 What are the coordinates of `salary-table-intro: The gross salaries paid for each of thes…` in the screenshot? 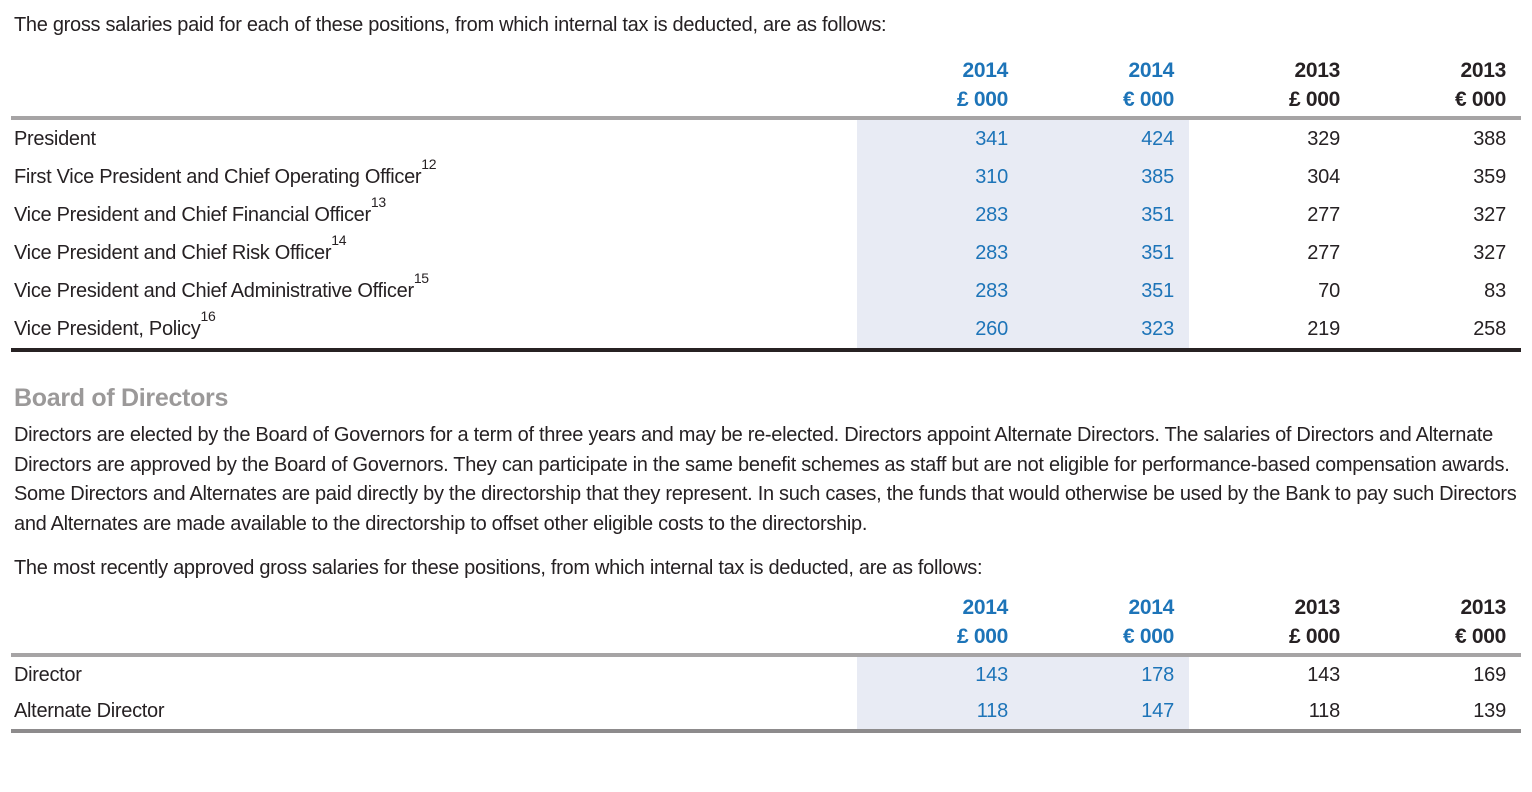 It's located at (450, 25).